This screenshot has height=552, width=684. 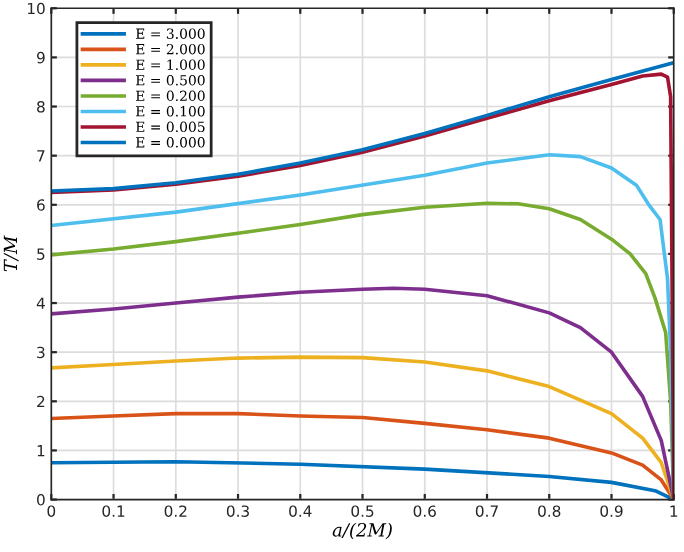 What do you see at coordinates (11, 253) in the screenshot?
I see `y-axis-title: T/M` at bounding box center [11, 253].